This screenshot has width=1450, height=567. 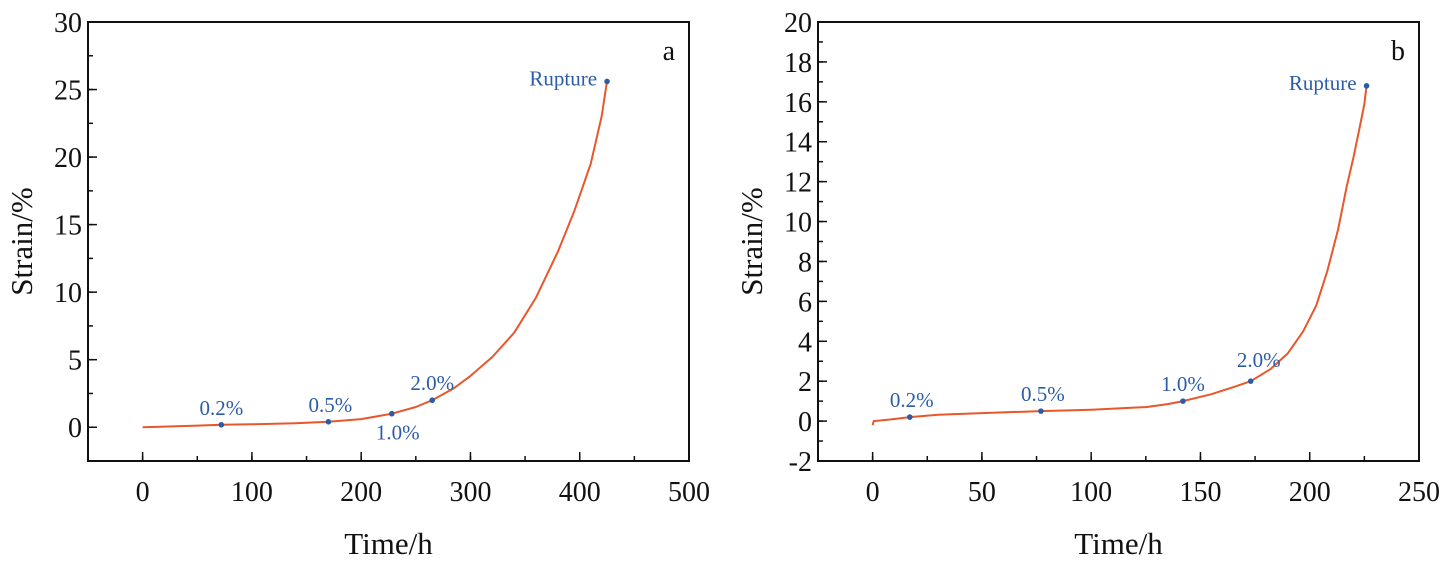 I want to click on y-tick-label: 16, so click(x=798, y=103).